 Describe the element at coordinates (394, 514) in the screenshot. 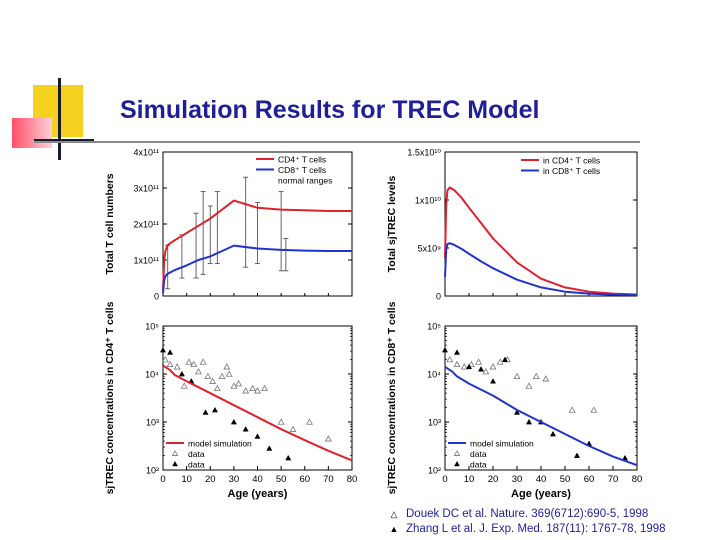

I see `open-triangle-icon: △` at that location.